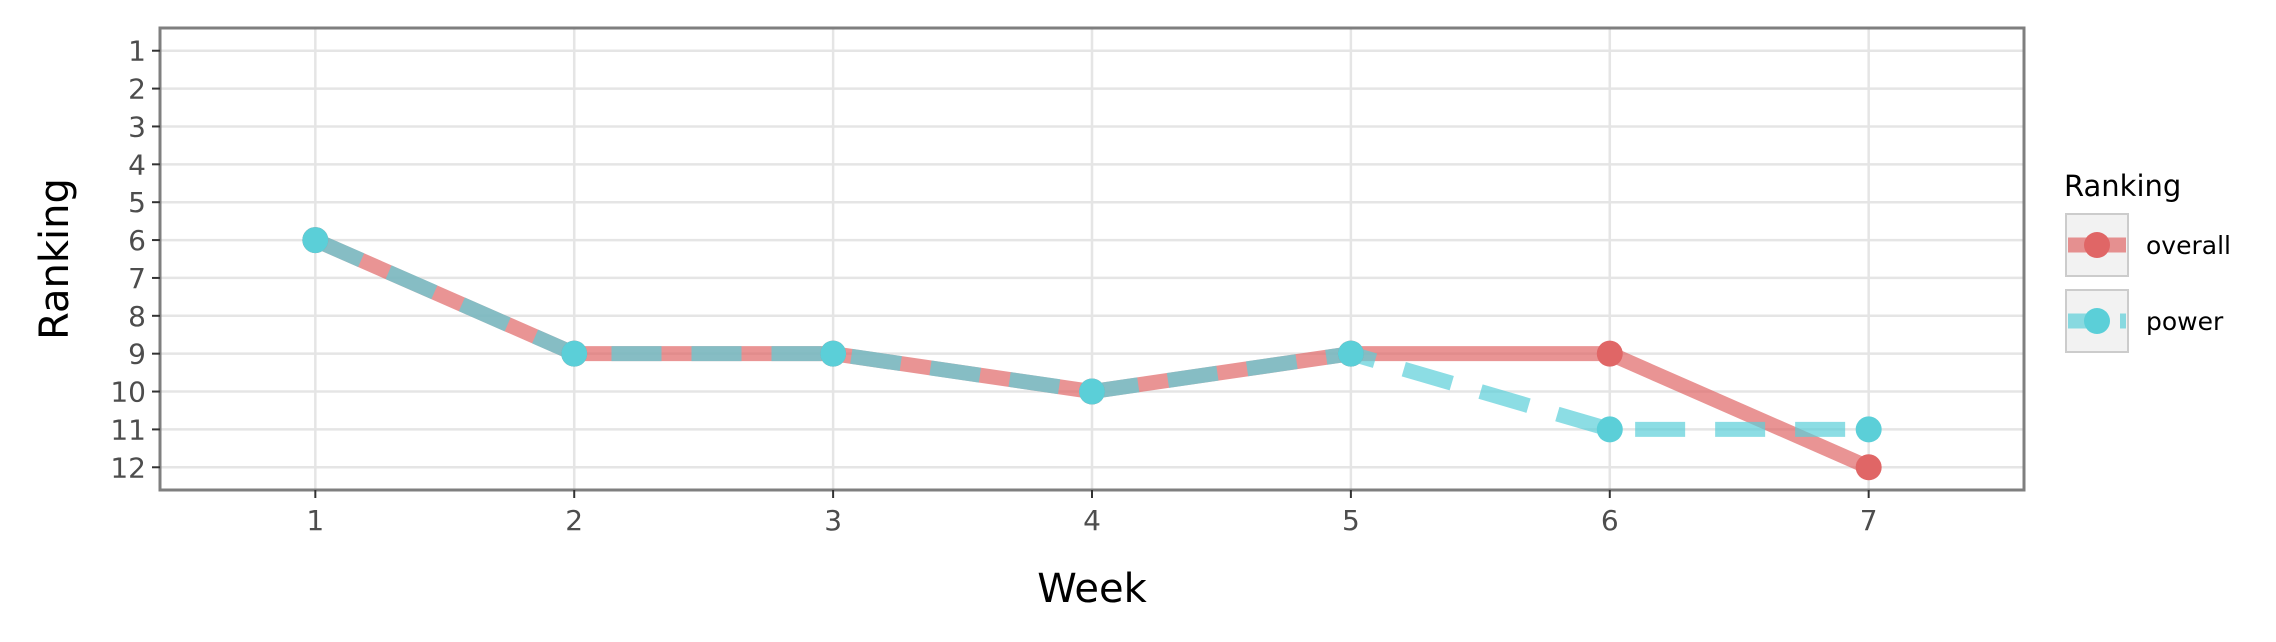  I want to click on y-tick-label: 11, so click(128, 429).